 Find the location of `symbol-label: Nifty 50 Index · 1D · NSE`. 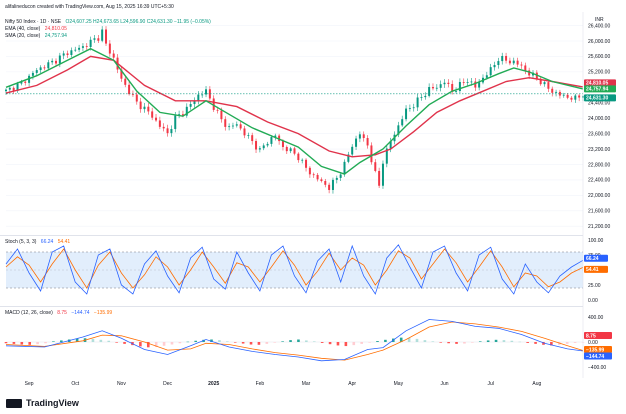

symbol-label: Nifty 50 Index · 1D · NSE is located at coordinates (33, 22).